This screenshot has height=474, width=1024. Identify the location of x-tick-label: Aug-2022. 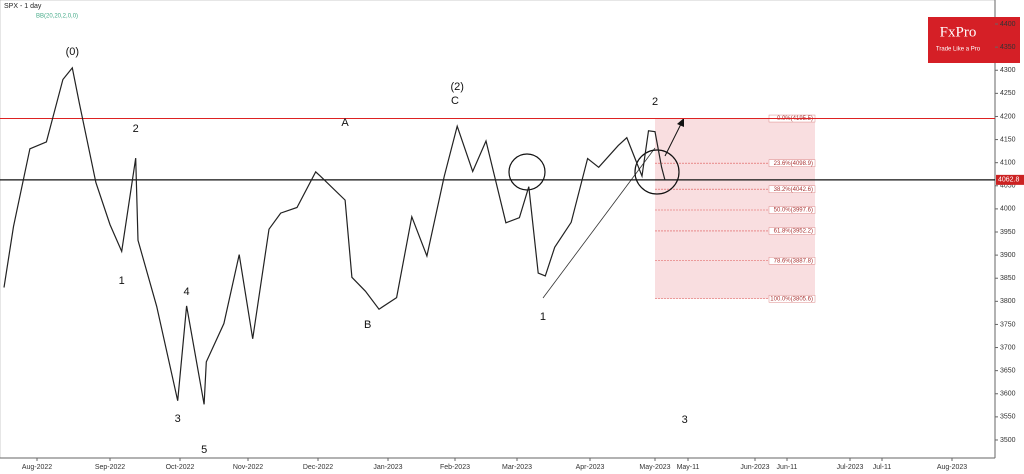
(37, 467).